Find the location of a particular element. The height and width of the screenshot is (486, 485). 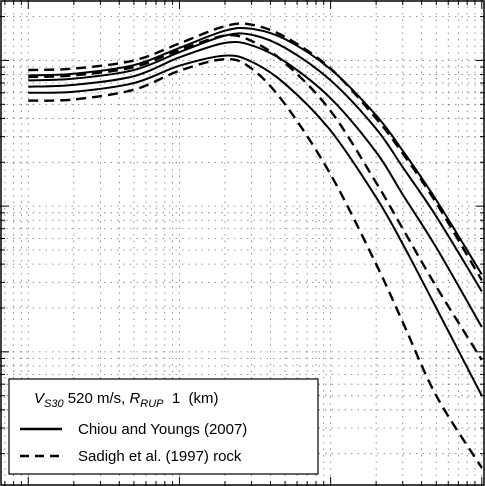

legend-vs30-value: 520 m/s, is located at coordinates (97, 398).